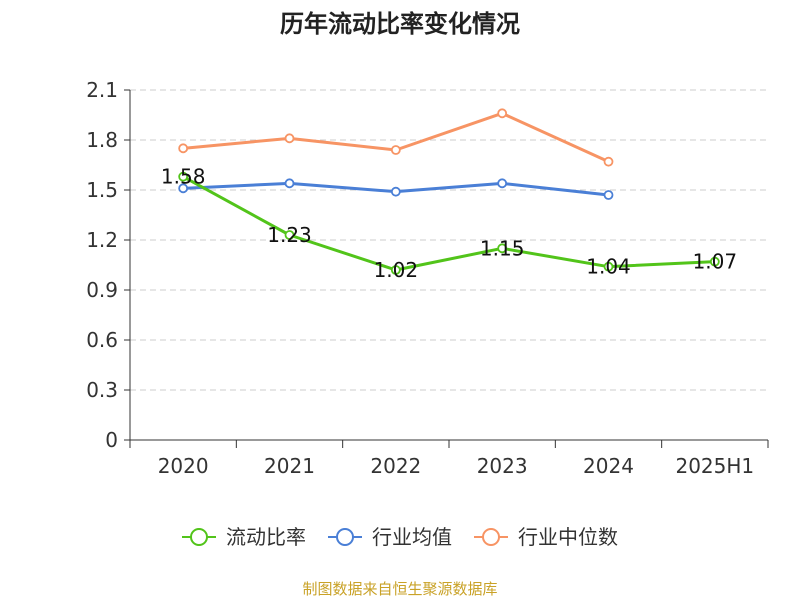 The width and height of the screenshot is (800, 600). I want to click on legend-label: 行业均值, so click(412, 537).